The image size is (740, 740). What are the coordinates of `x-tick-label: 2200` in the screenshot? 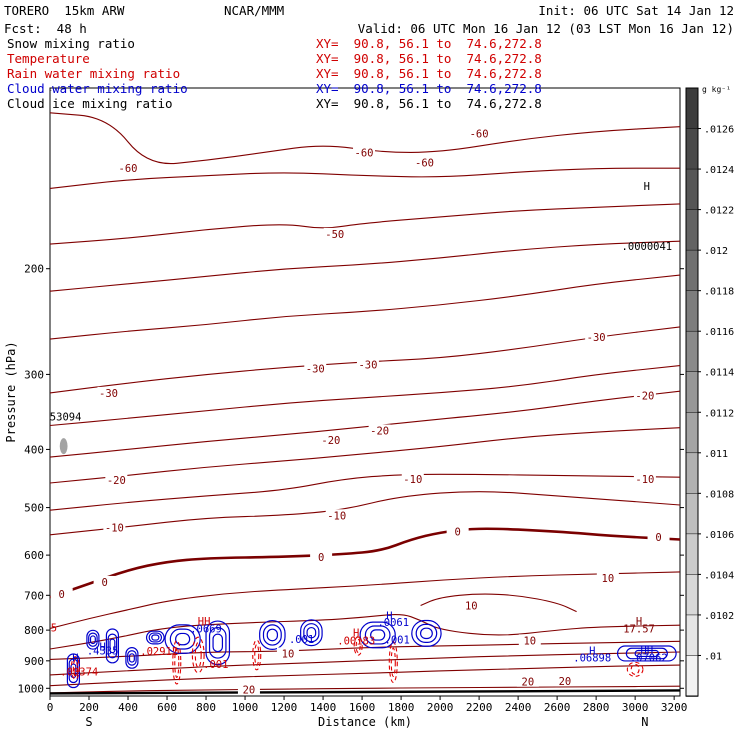 It's located at (479, 707).